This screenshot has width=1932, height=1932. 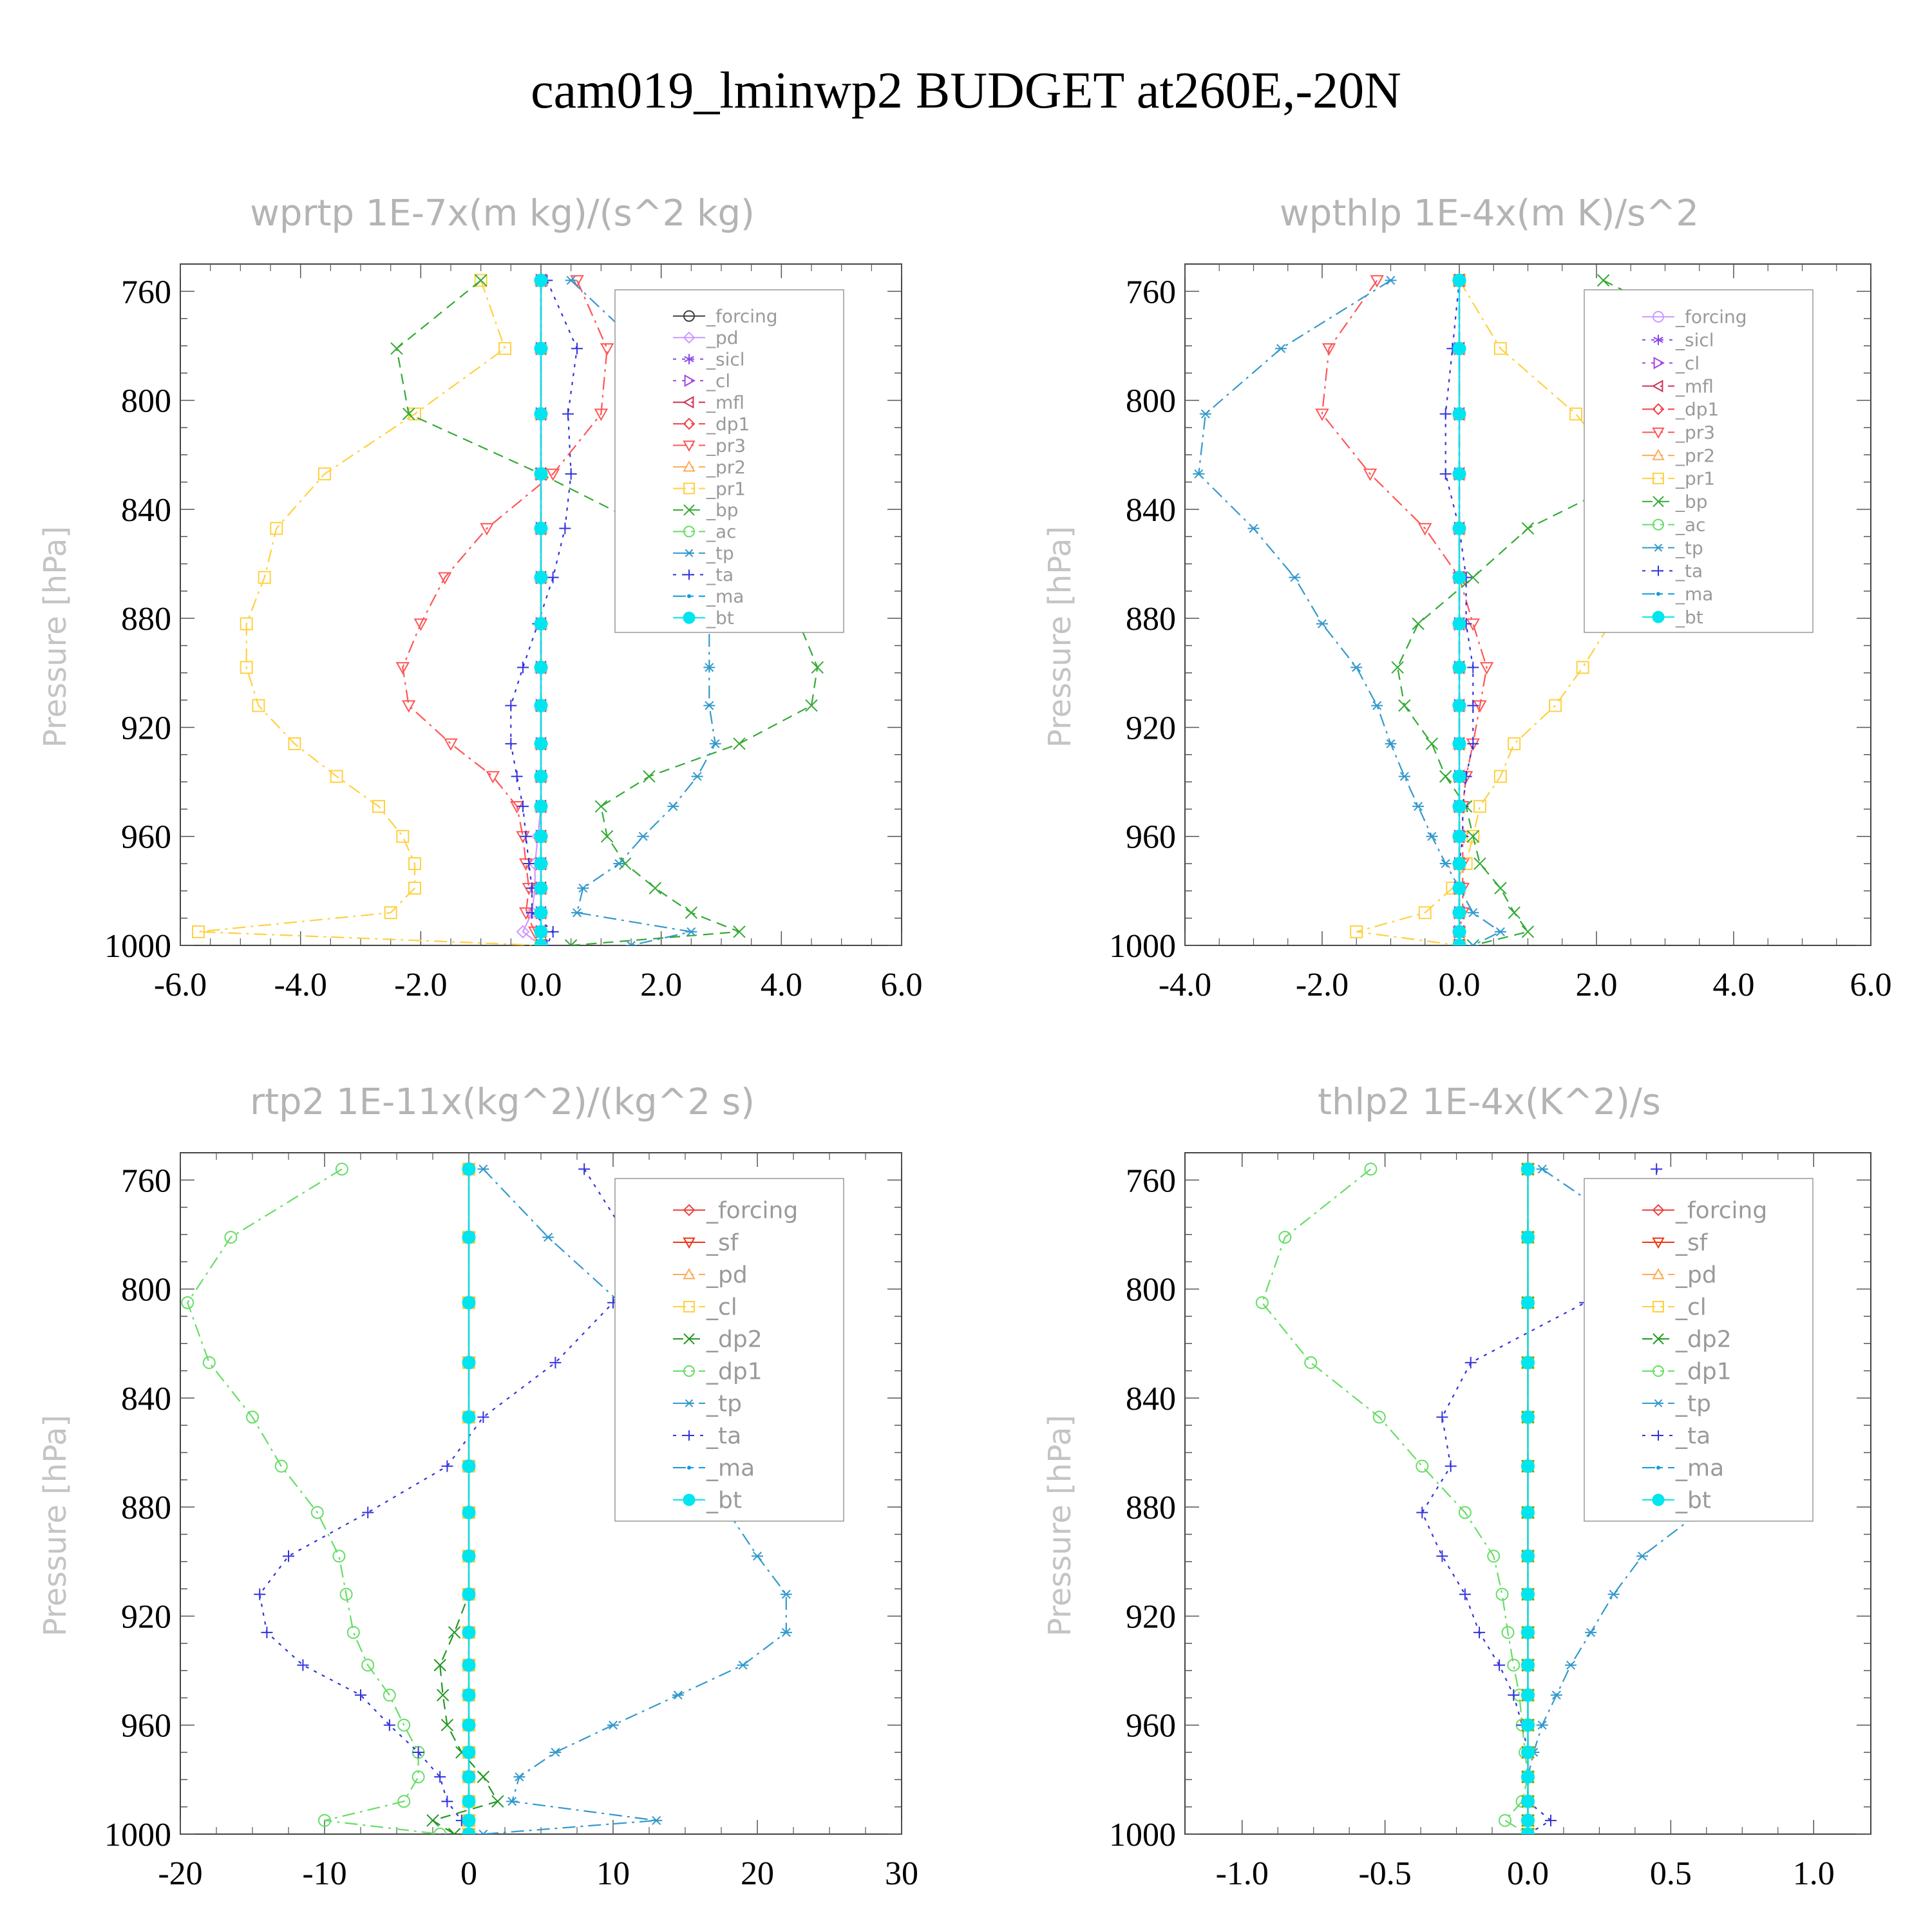 What do you see at coordinates (720, 574) in the screenshot?
I see `legend-label-ta: _ta` at bounding box center [720, 574].